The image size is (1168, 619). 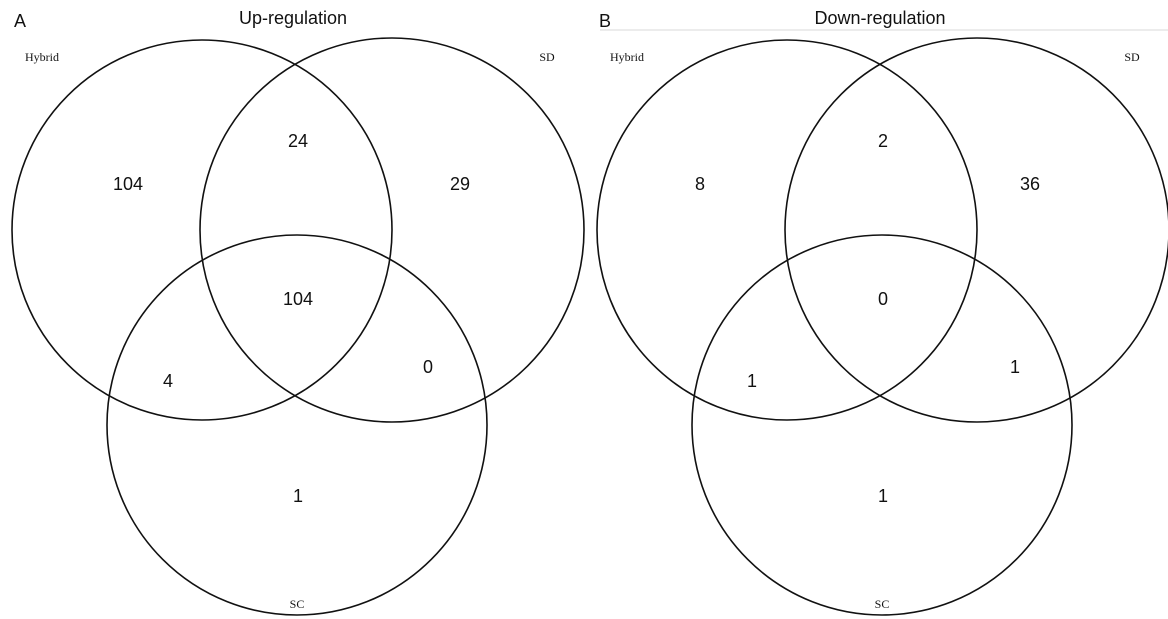 I want to click on panel-letter: A, so click(x=20, y=21).